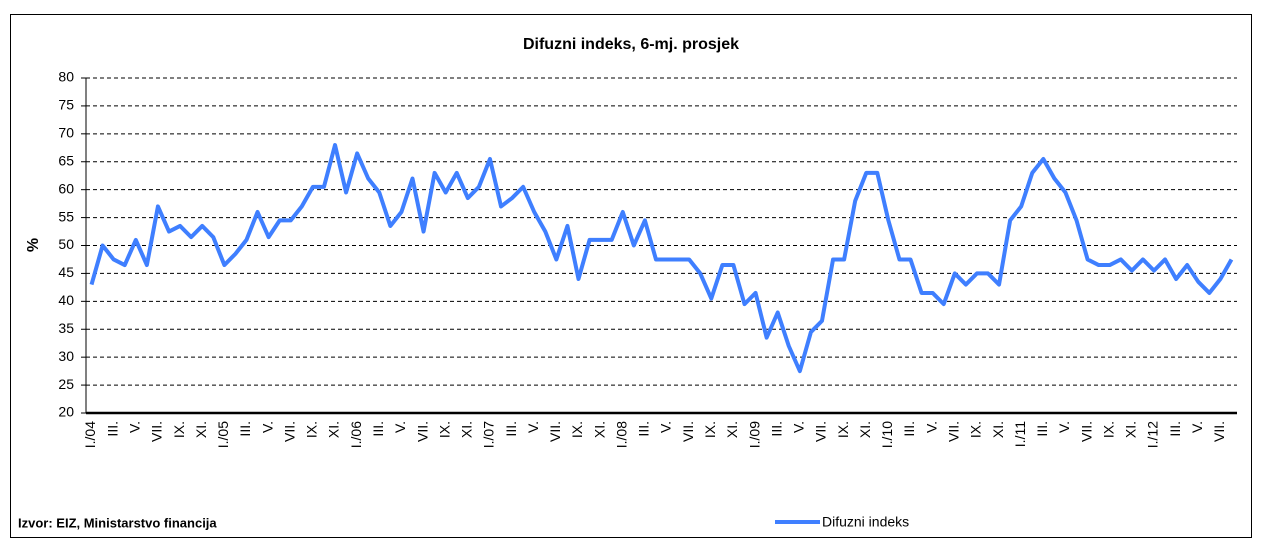  I want to click on x-tick-label: I./11, so click(1020, 434).